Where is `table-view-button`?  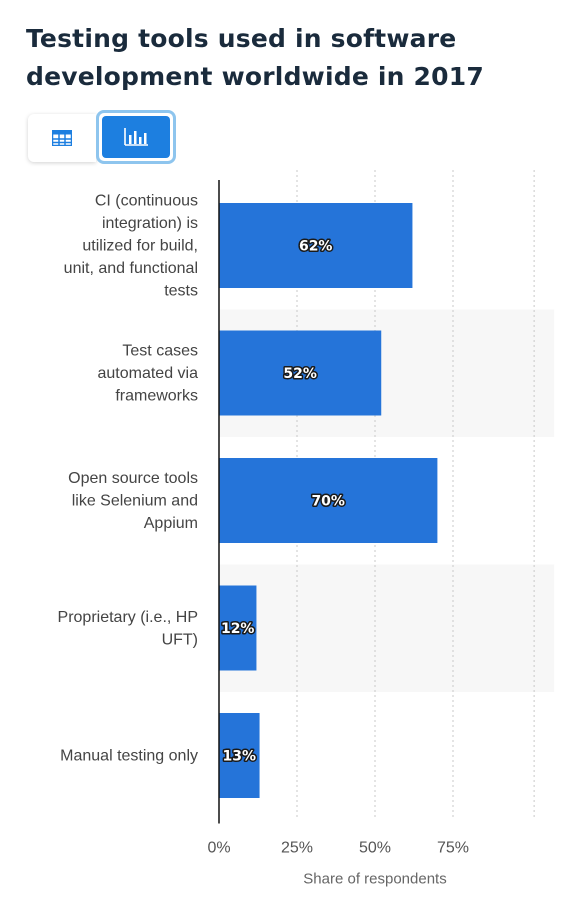 table-view-button is located at coordinates (62, 138).